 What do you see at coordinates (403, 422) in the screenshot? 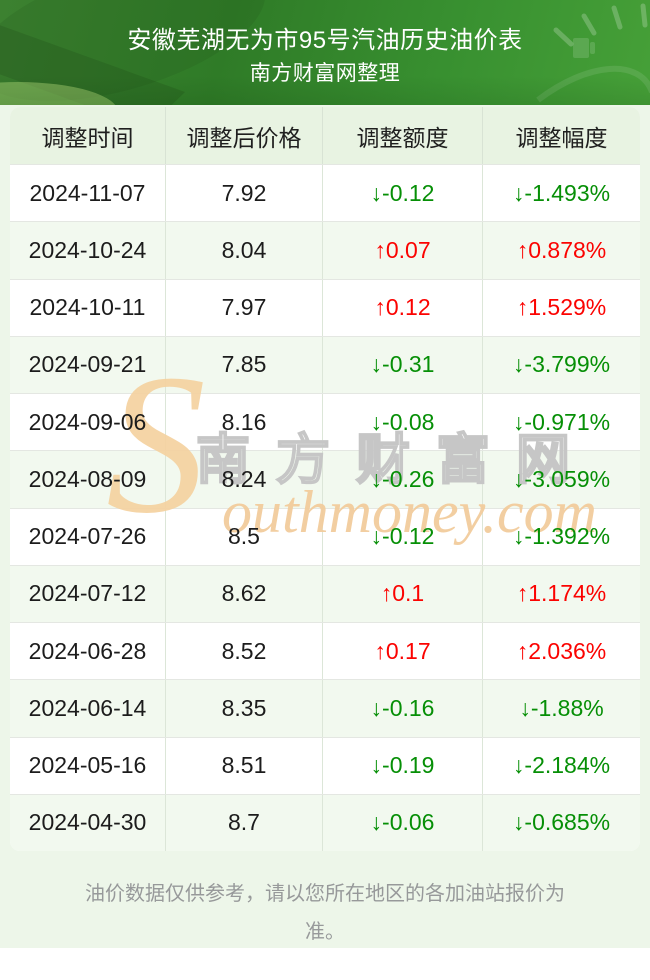
I see `cell-change-amount: ↓-0.08` at bounding box center [403, 422].